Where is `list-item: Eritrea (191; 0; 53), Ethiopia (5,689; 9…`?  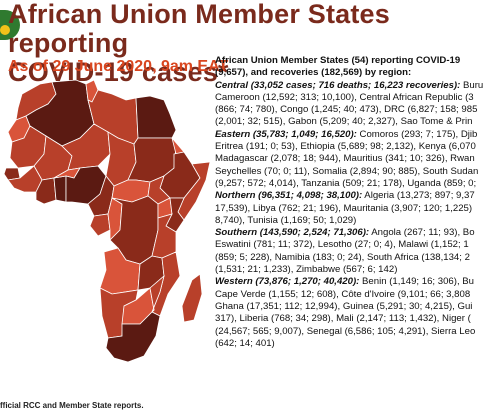 list-item: Eritrea (191; 0; 53), Ethiopia (5,689; 9… is located at coordinates (345, 147).